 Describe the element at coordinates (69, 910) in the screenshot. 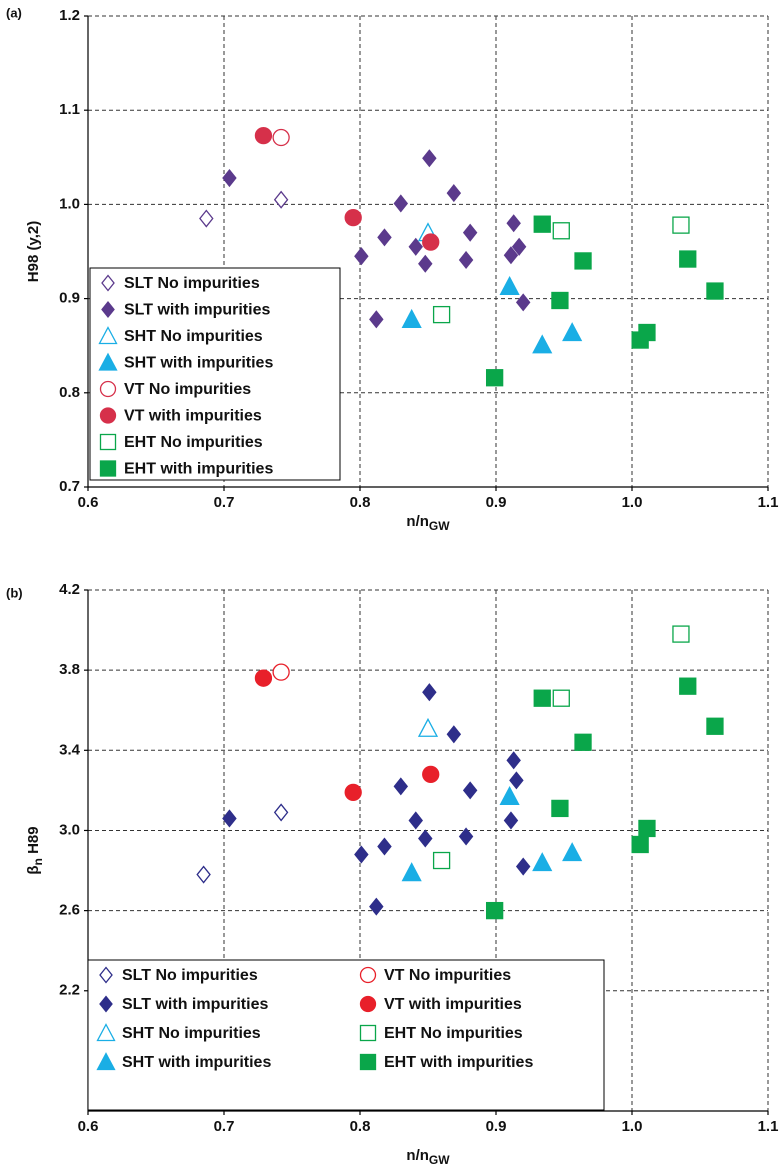

I see `y-tick-label: 2.6` at that location.